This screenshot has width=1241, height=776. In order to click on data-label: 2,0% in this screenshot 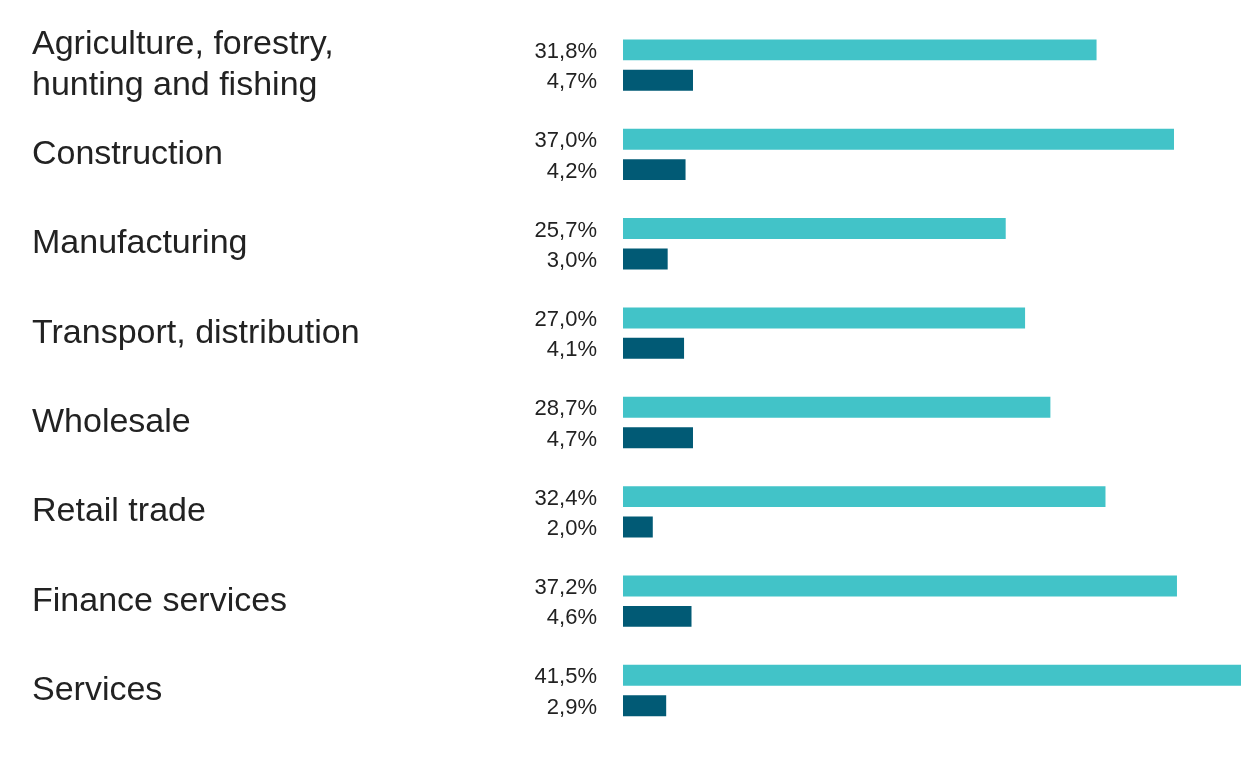, I will do `click(571, 528)`.